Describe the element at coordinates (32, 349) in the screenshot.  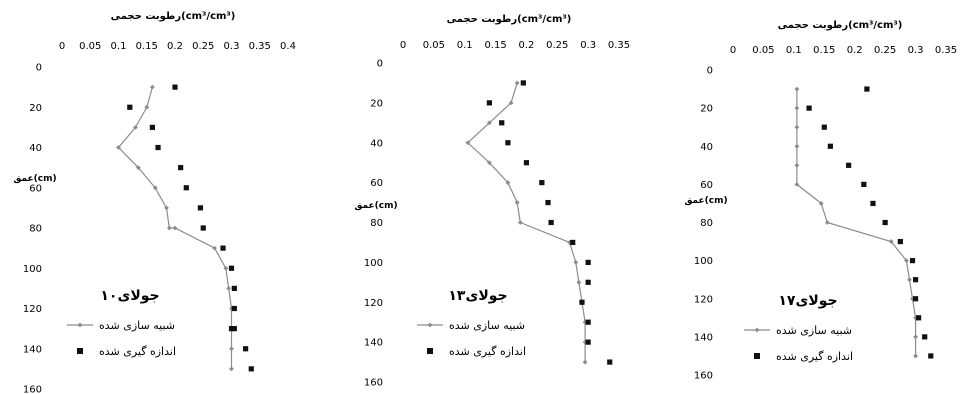
I see `y-tick-label: 140` at that location.